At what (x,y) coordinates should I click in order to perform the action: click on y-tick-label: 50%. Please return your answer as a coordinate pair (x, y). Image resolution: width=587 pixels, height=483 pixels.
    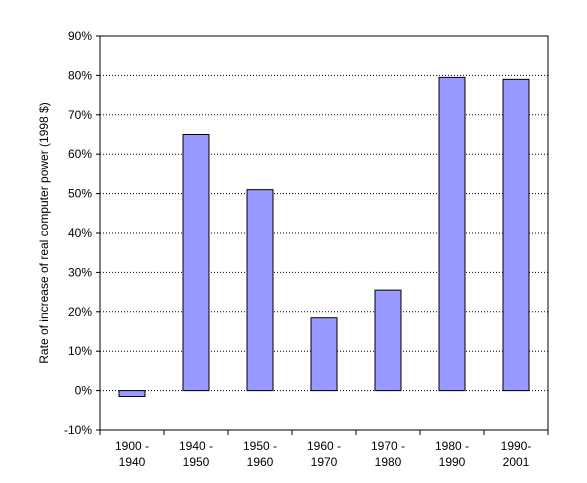
    Looking at the image, I should click on (80, 194).